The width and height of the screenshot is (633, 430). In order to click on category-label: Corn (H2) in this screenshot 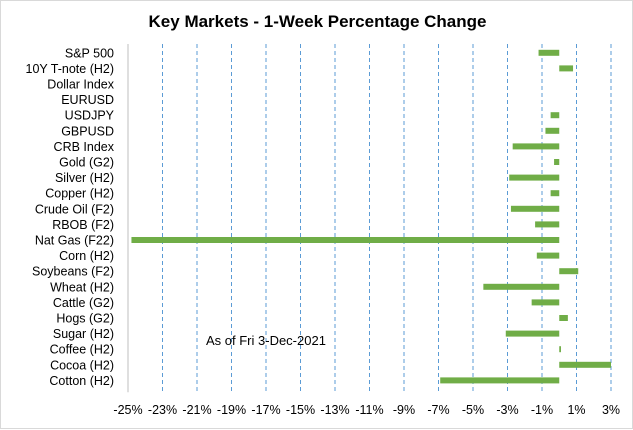, I will do `click(86, 256)`.